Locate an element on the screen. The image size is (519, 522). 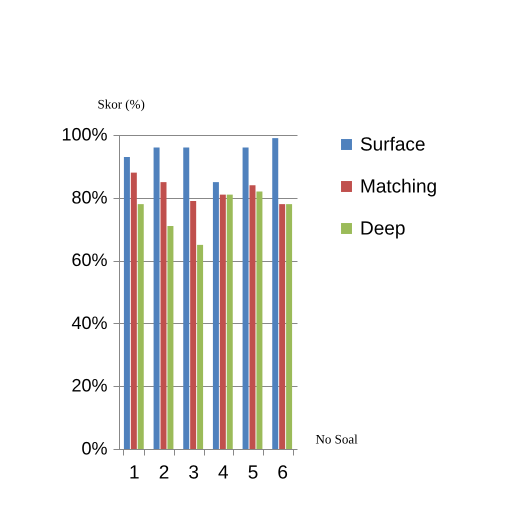
y-tick-label: 20% is located at coordinates (89, 386).